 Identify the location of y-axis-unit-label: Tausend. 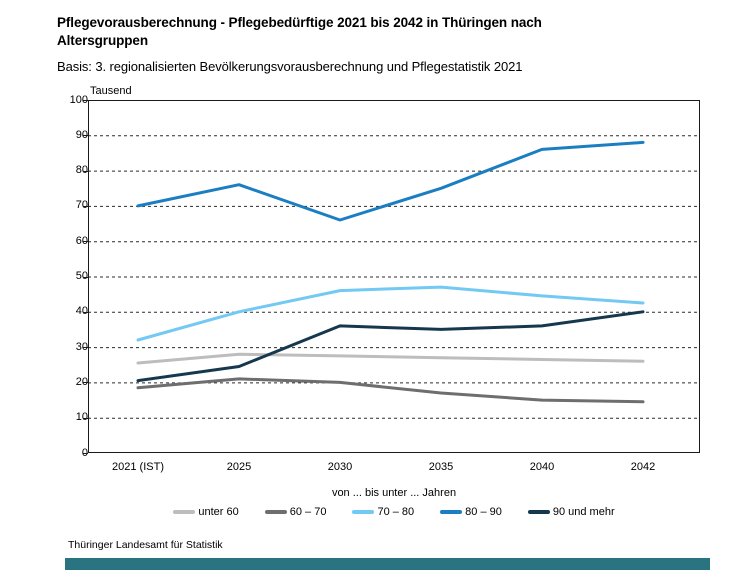
(111, 91).